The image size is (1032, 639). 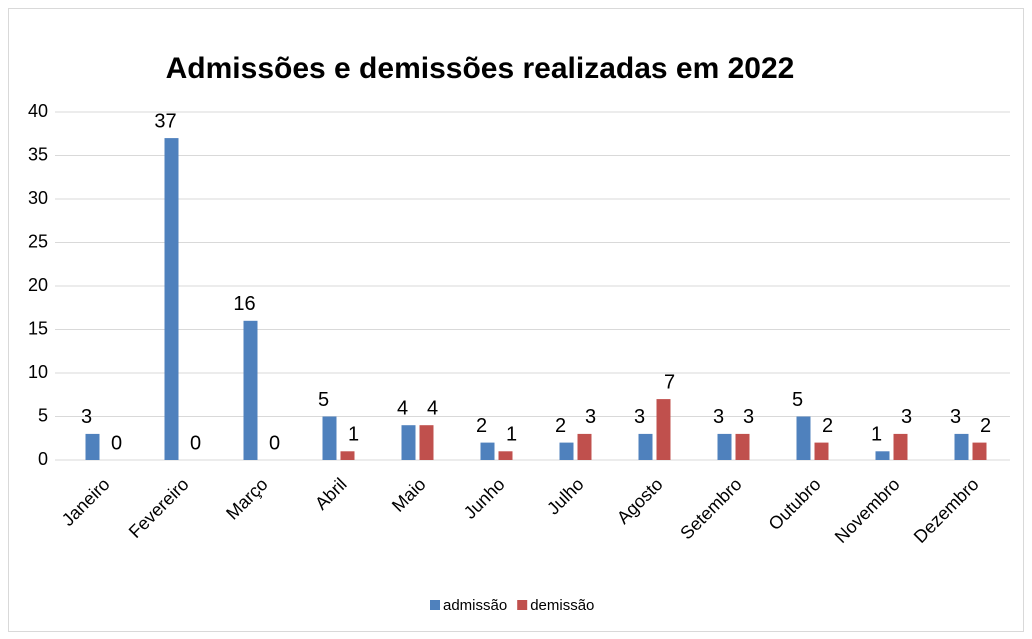 I want to click on y-tick-label: 5, so click(x=43, y=415).